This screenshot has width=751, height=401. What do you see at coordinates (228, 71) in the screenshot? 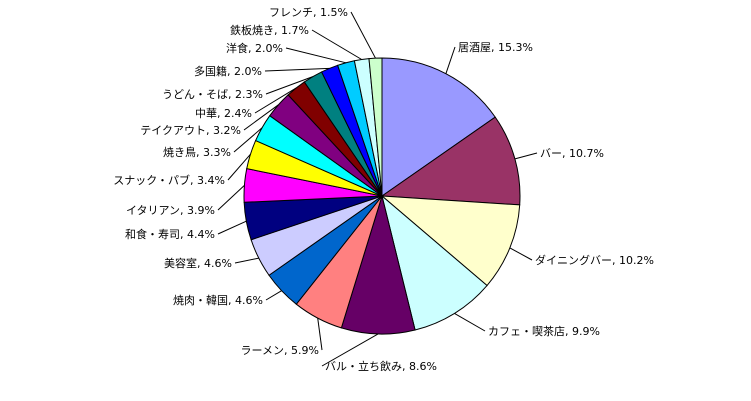
I see `data-label: 多国籍, 2.0%` at bounding box center [228, 71].